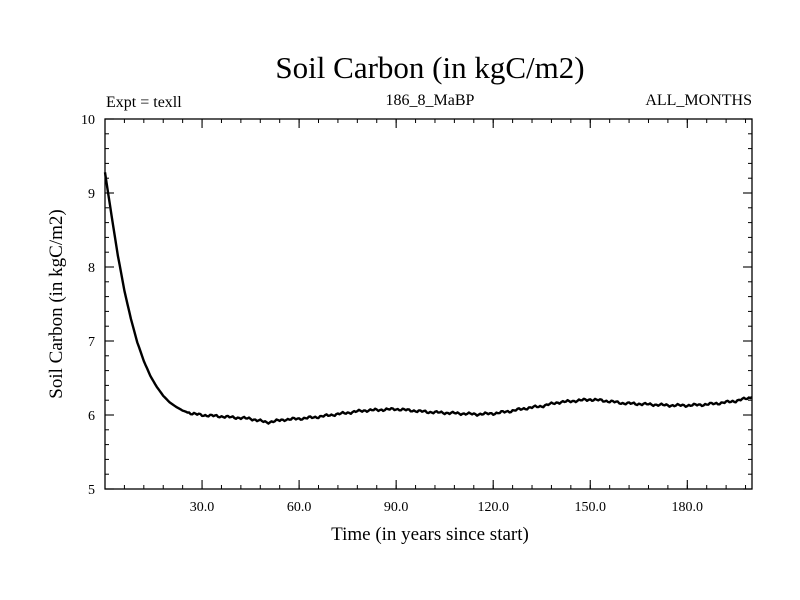  I want to click on period-label: 186_8_MaBP, so click(430, 100).